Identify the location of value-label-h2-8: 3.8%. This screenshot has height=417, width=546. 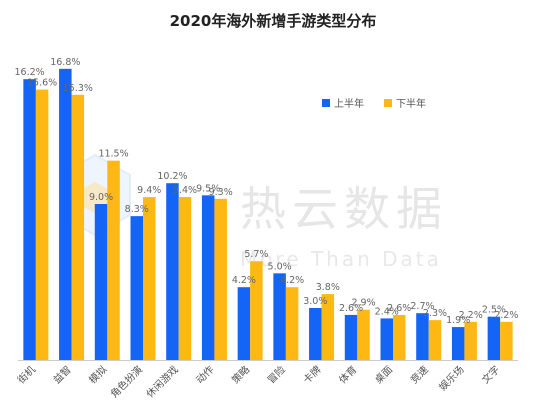
(328, 287).